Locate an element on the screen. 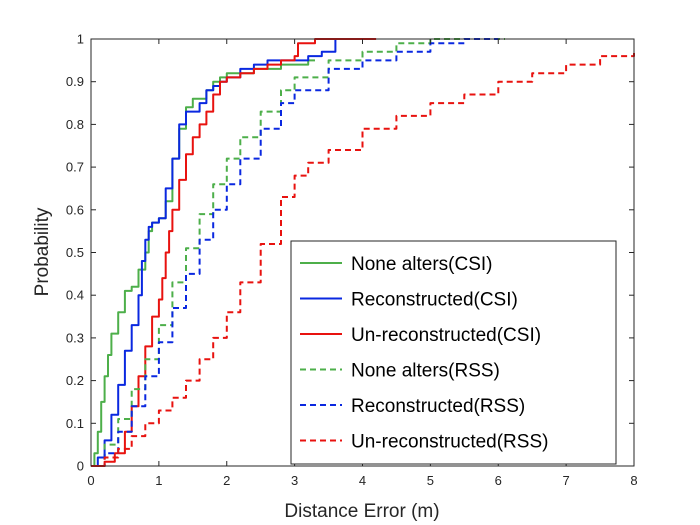 Image resolution: width=700 pixels, height=525 pixels. y-tick-label: 0.3 is located at coordinates (75, 337).